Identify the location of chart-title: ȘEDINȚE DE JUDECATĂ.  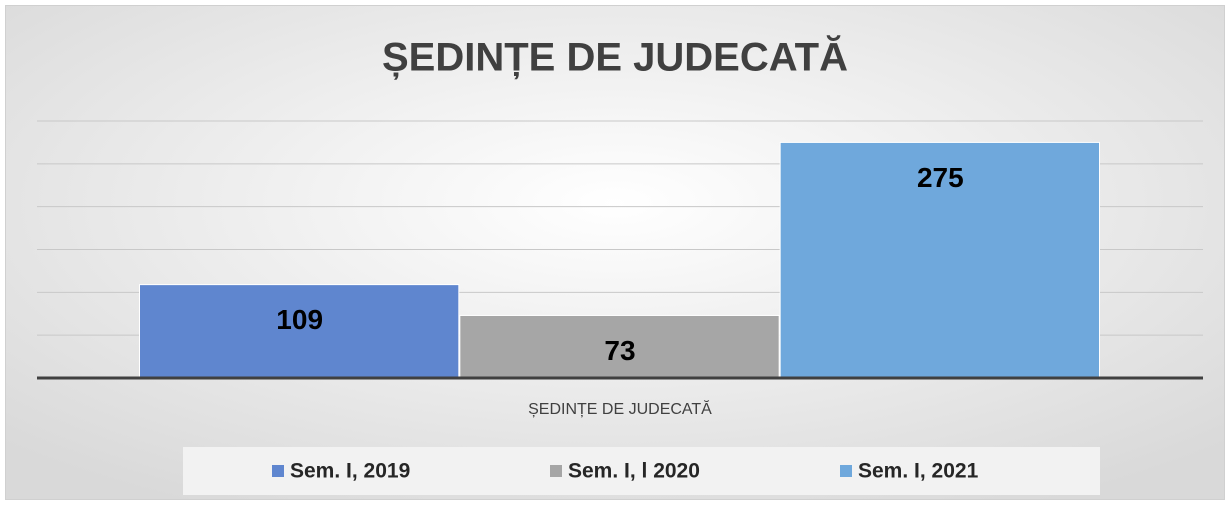
(615, 57).